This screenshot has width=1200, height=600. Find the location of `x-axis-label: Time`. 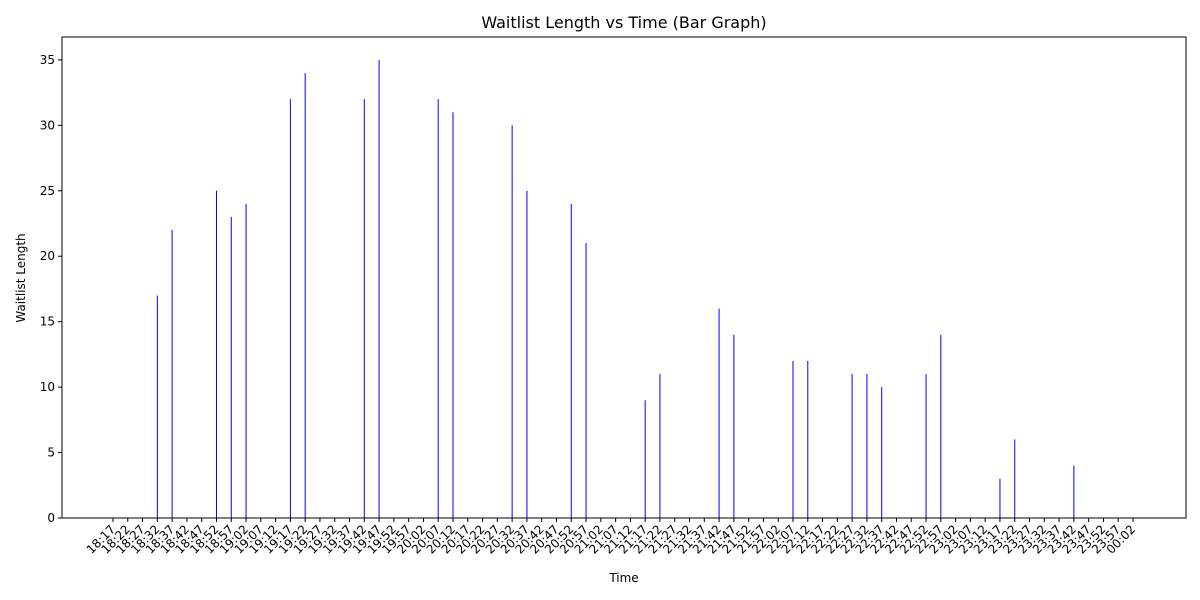

x-axis-label: Time is located at coordinates (623, 578).